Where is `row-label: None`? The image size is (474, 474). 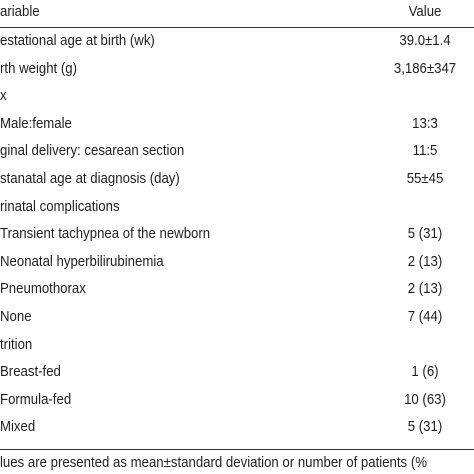
row-label: None is located at coordinates (16, 316).